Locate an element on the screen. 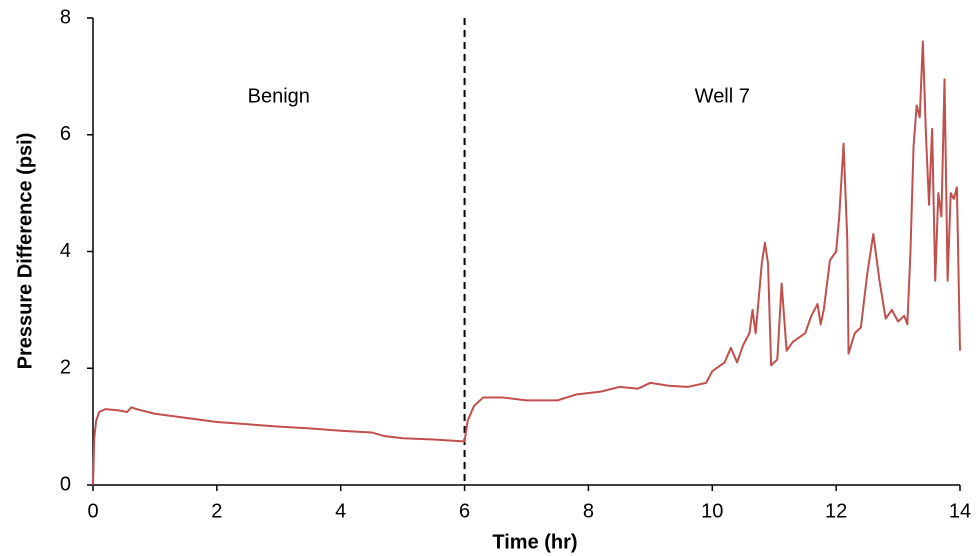 The height and width of the screenshot is (556, 979). annotation: Well 7 is located at coordinates (722, 96).